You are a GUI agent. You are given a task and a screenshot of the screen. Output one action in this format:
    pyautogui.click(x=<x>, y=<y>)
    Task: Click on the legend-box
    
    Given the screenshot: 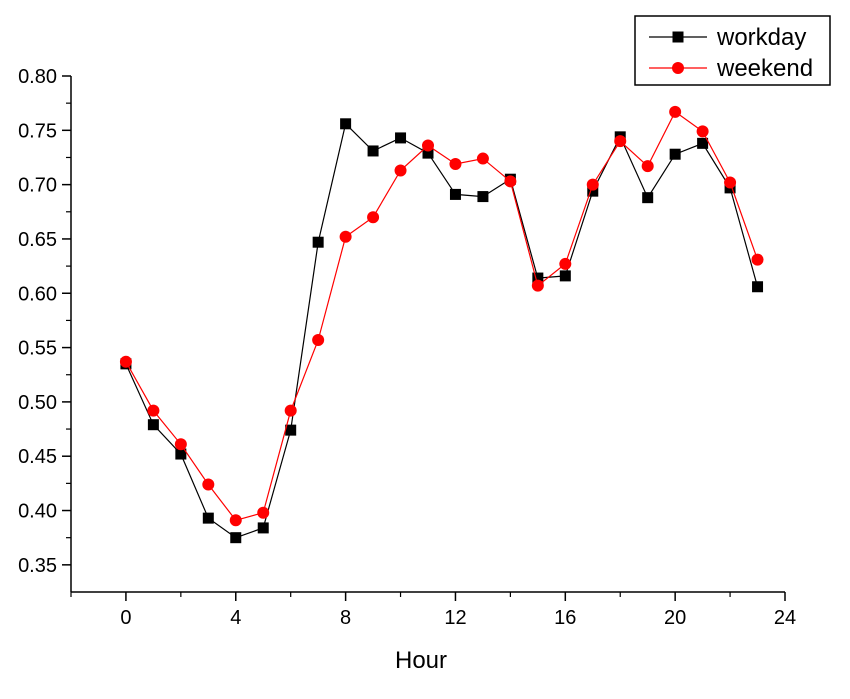 What is the action you would take?
    pyautogui.click(x=732, y=50)
    